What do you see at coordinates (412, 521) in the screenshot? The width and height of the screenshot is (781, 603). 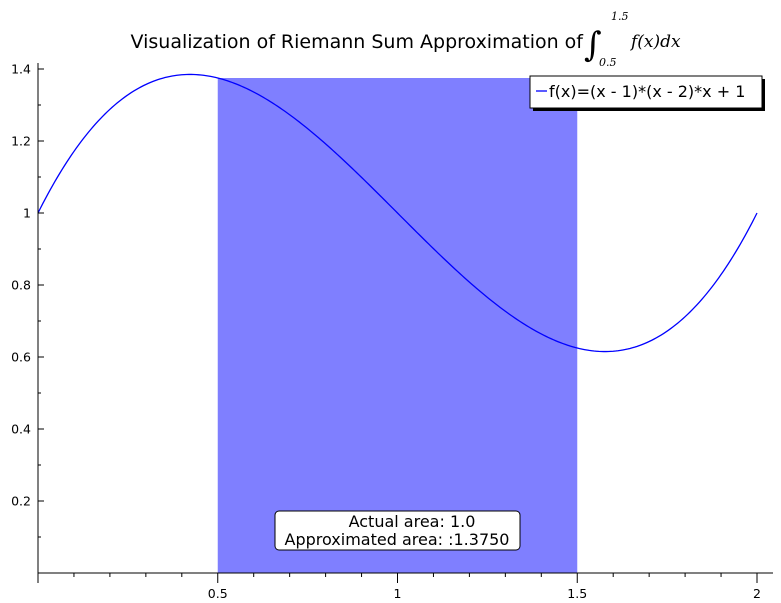 I see `actual-area-label: Actual area: 1.0` at bounding box center [412, 521].